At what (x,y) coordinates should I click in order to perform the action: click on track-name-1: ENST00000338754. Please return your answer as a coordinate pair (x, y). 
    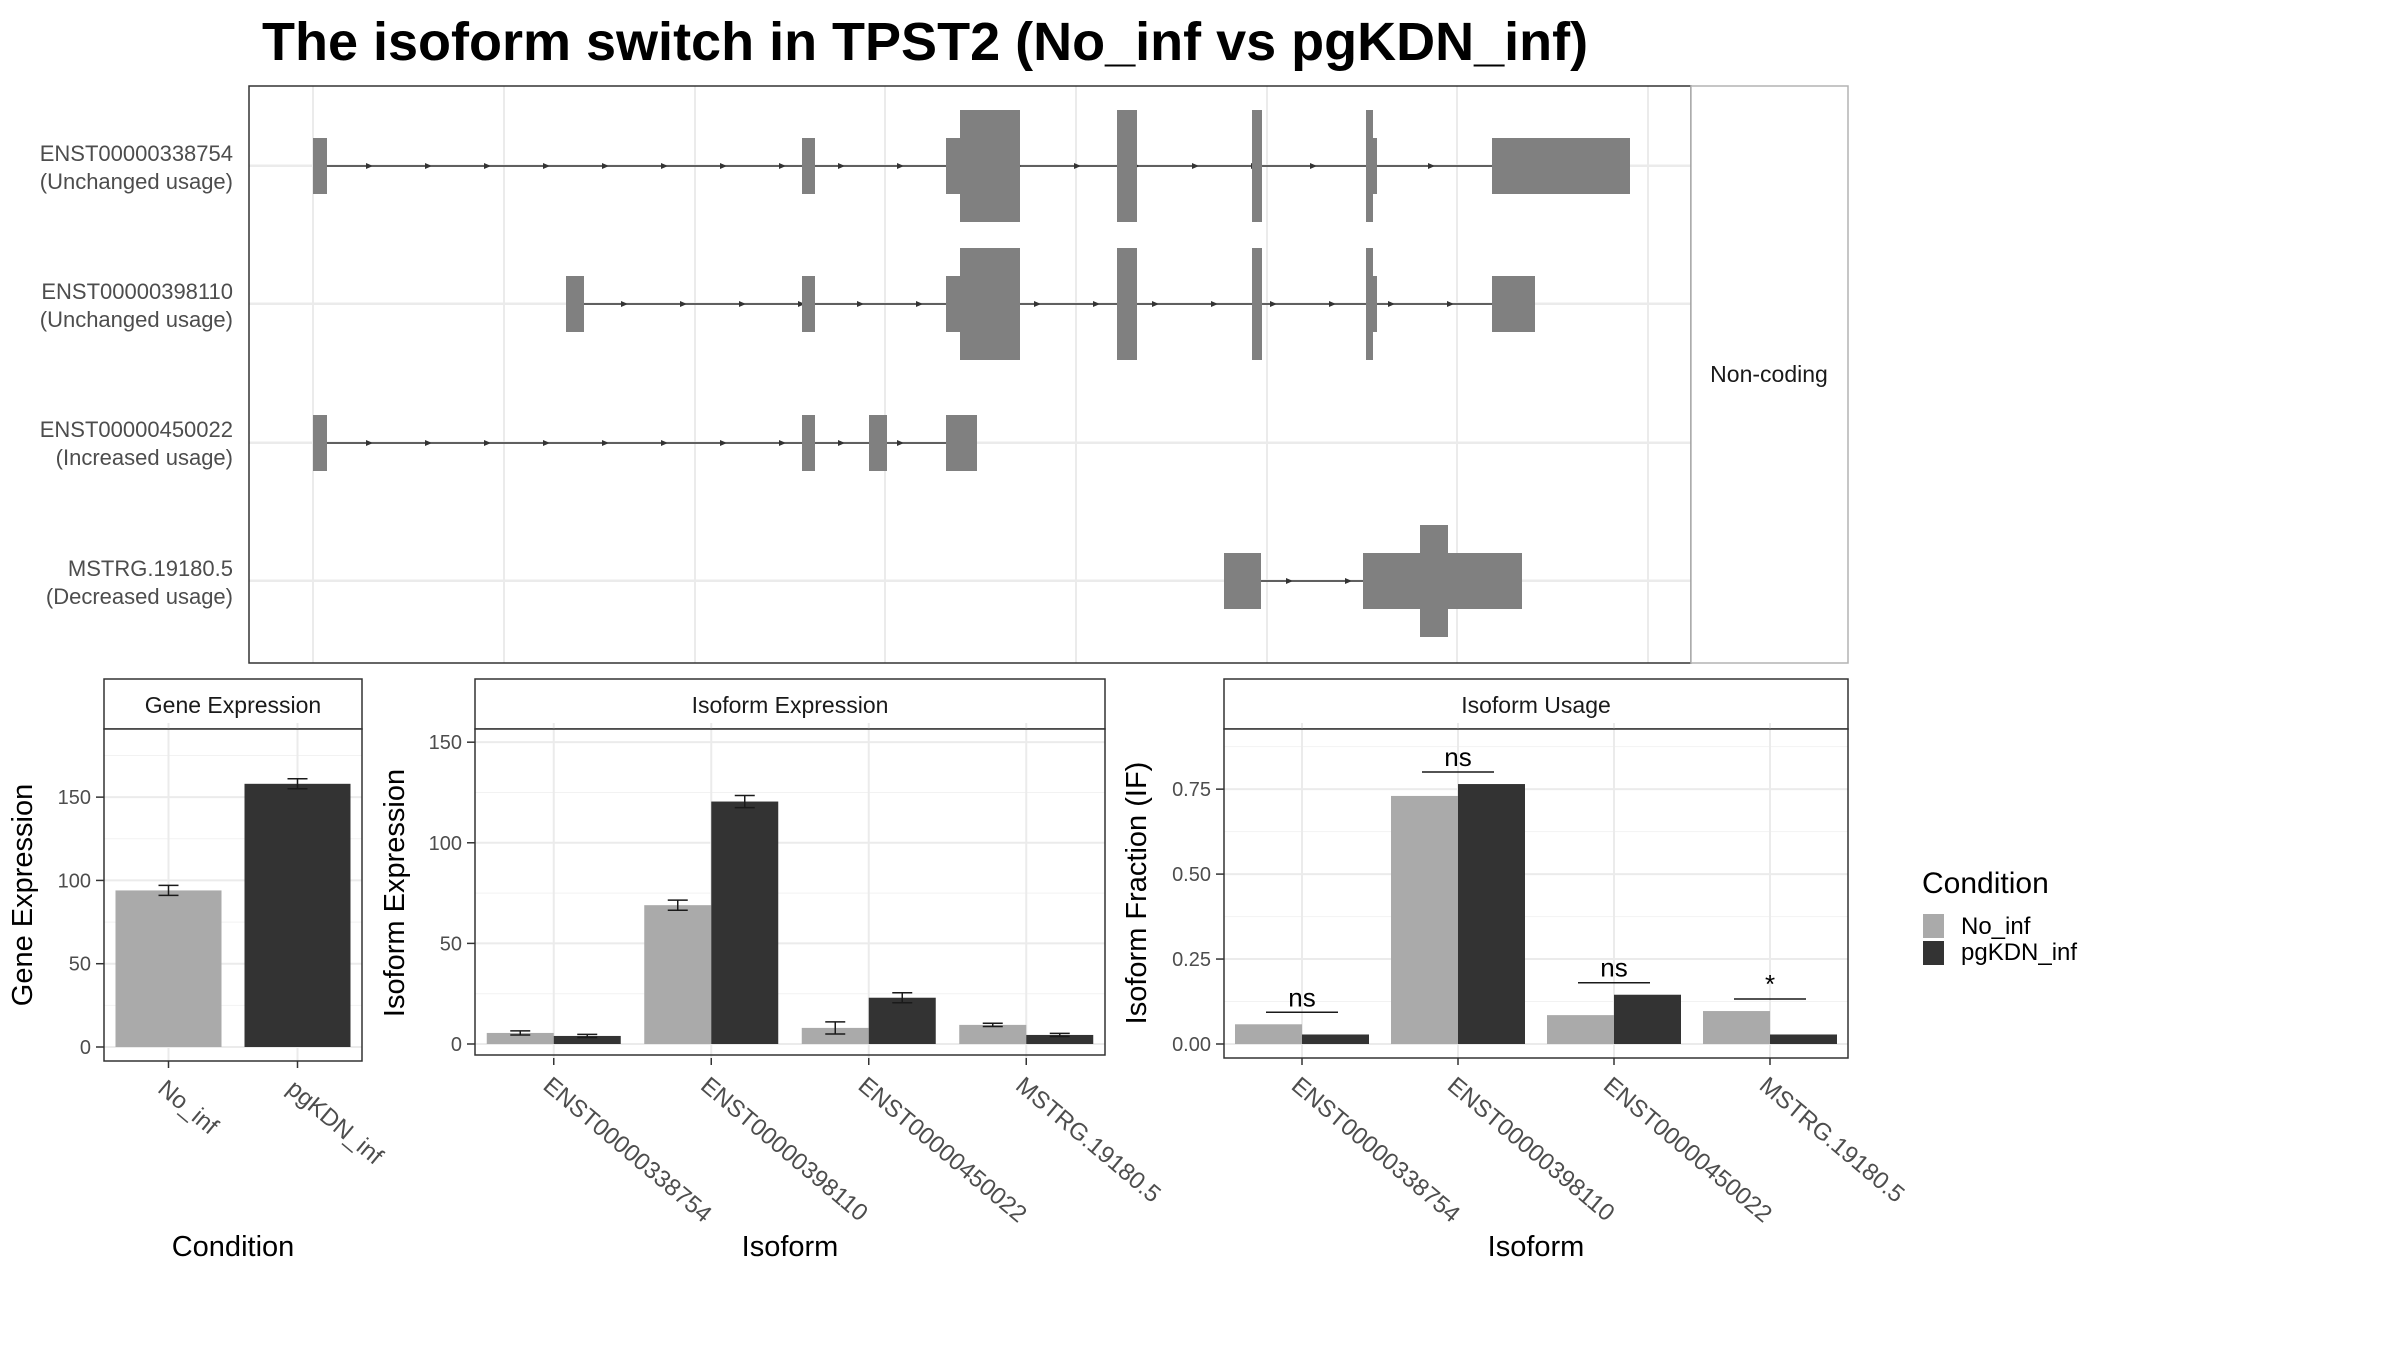
    Looking at the image, I should click on (136, 153).